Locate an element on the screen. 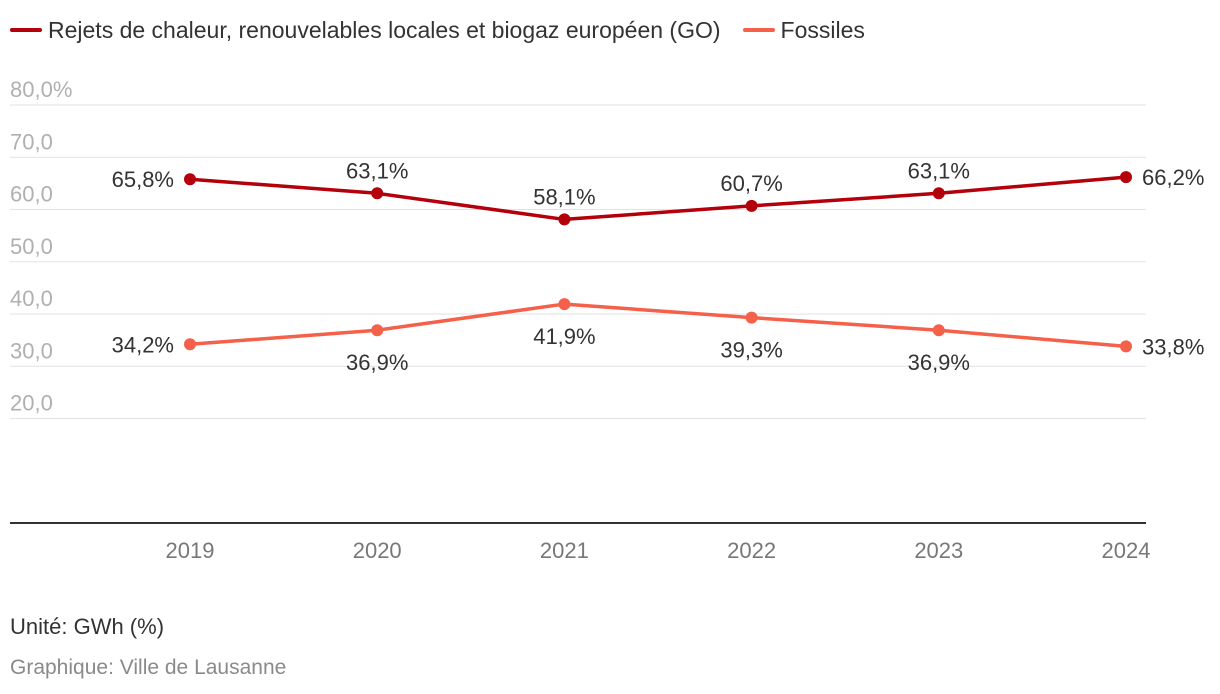 The height and width of the screenshot is (694, 1220). x-tick-label: 2019 is located at coordinates (190, 550).